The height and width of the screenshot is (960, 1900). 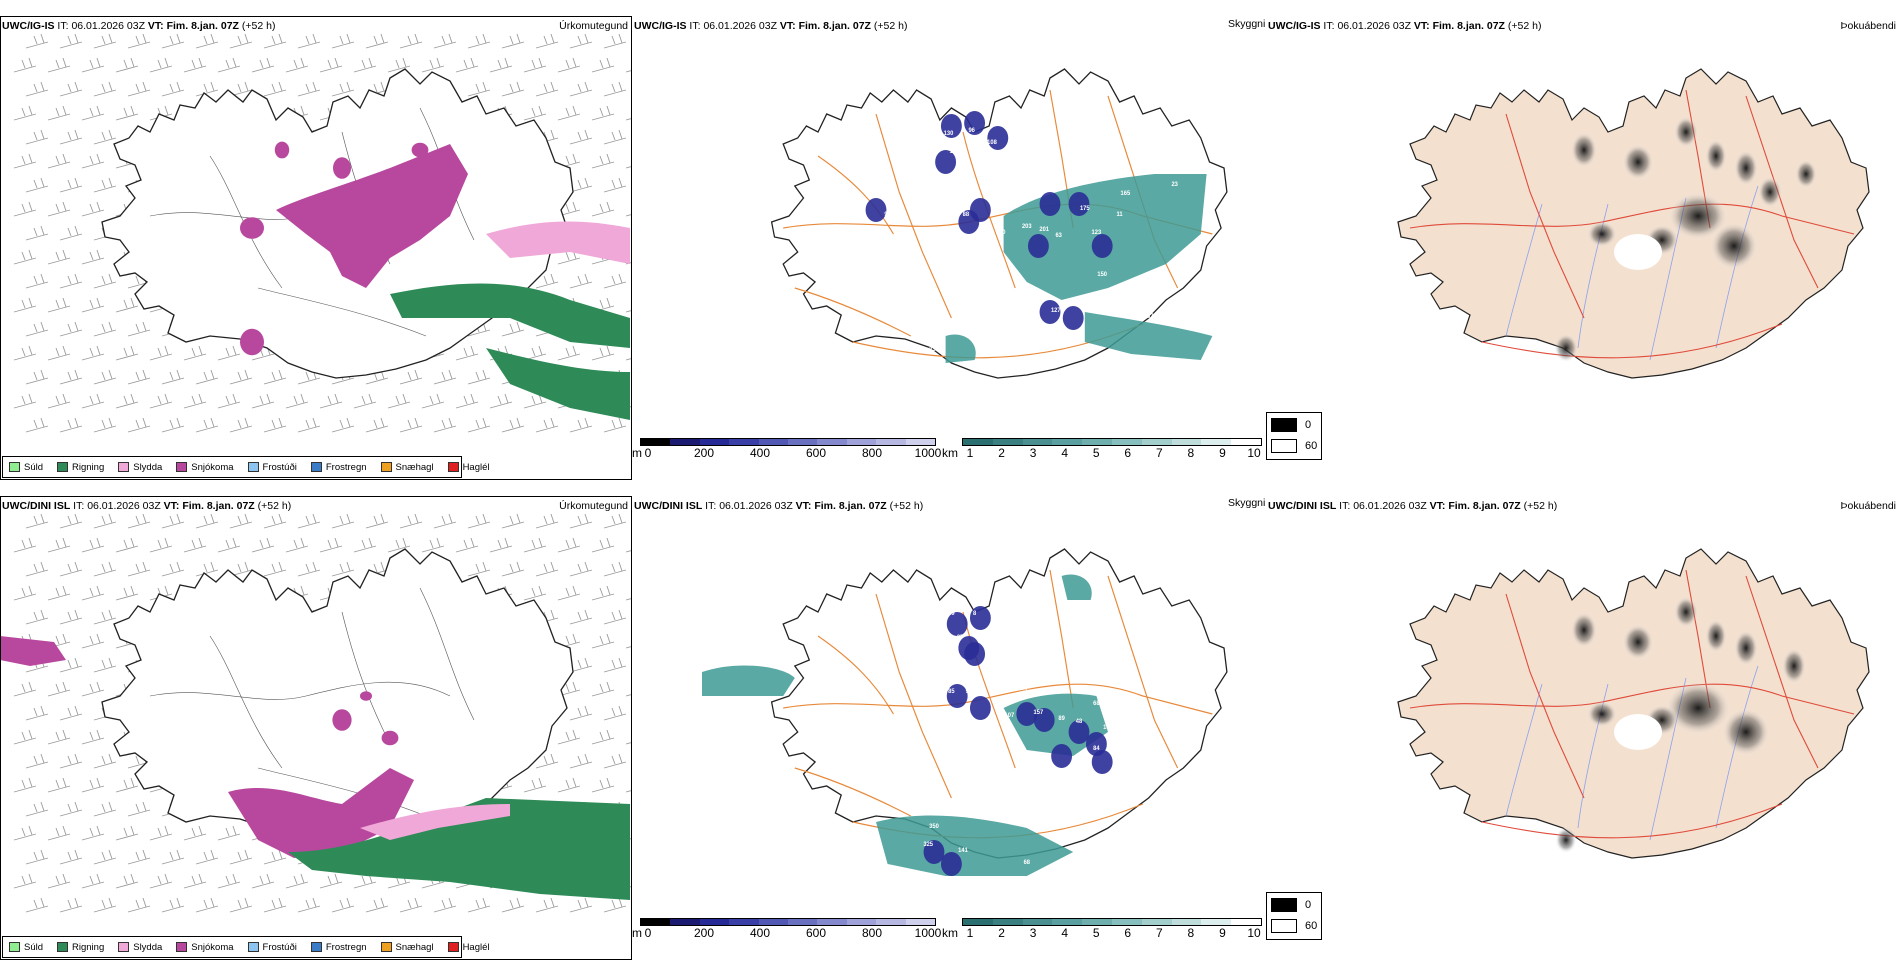 I want to click on visibility-value-label: 127, so click(x=1056, y=311).